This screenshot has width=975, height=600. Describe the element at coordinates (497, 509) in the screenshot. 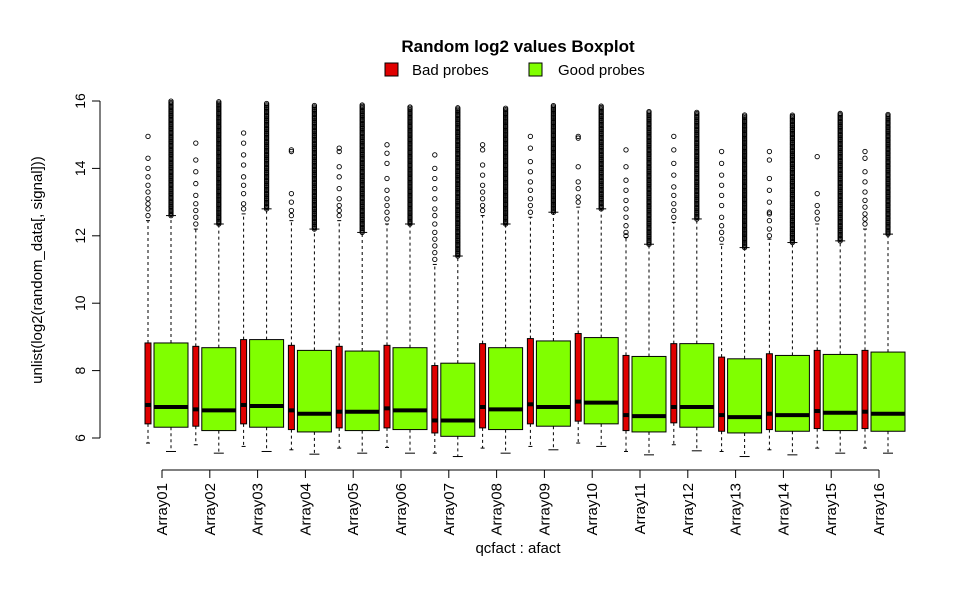

I see `x-tick-label: Array08` at that location.